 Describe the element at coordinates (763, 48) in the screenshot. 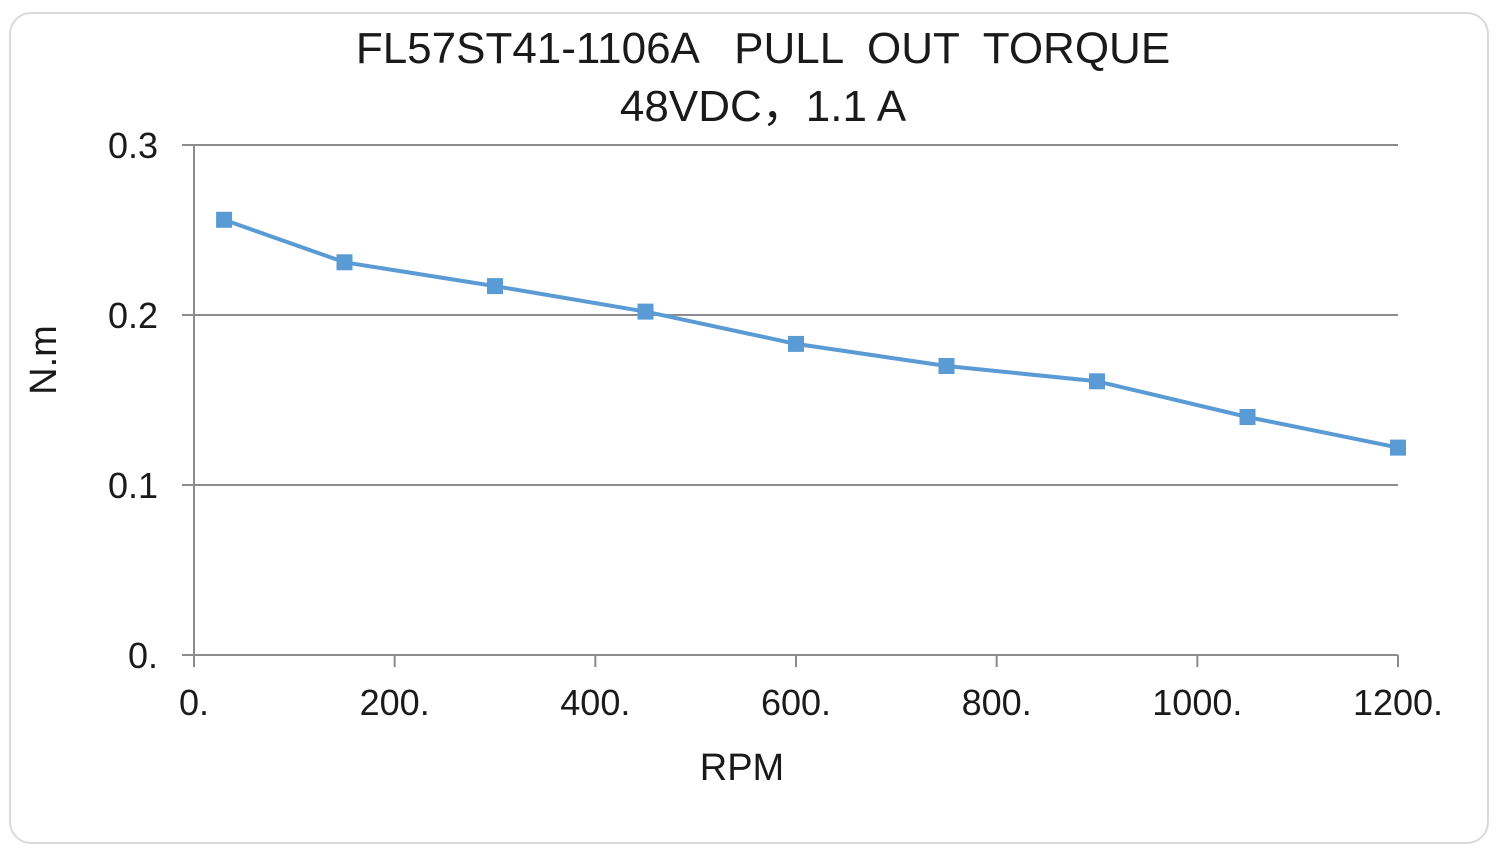

I see `chart-title: FL57ST41-1106A PULL OUT TORQUE` at that location.